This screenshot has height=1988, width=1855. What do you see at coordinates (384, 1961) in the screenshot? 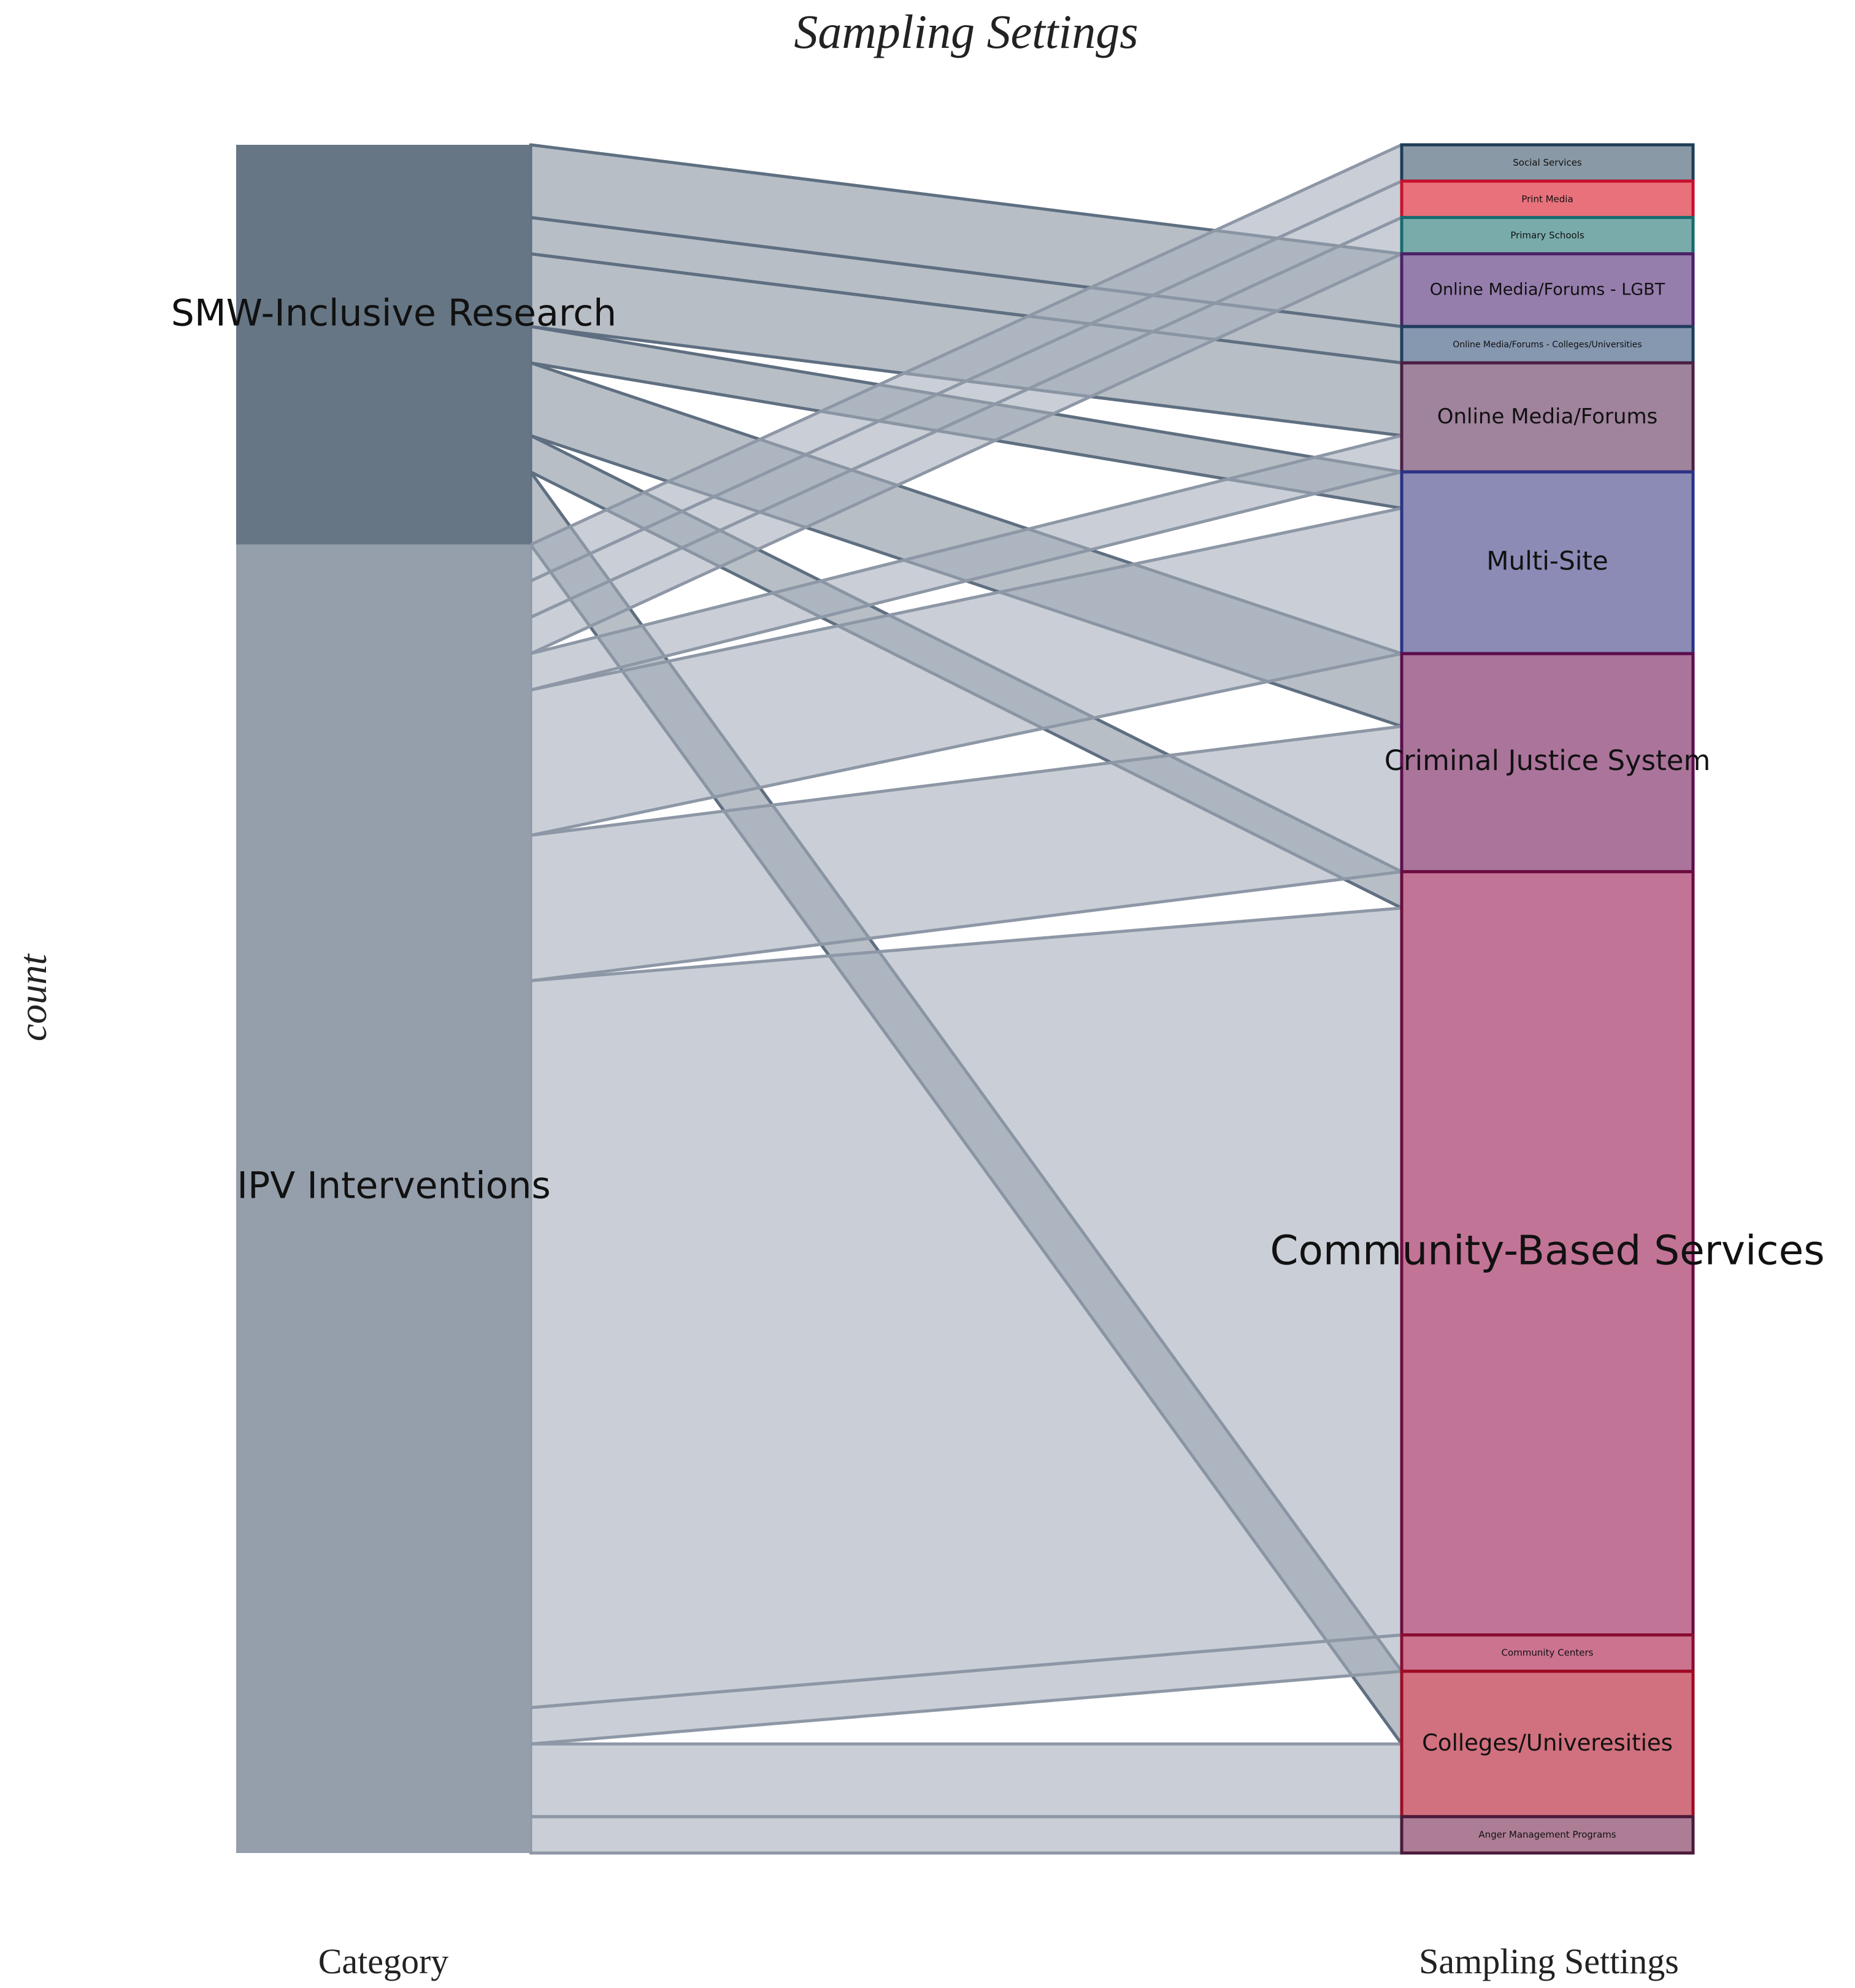
I see `axis-label-category: Category` at bounding box center [384, 1961].